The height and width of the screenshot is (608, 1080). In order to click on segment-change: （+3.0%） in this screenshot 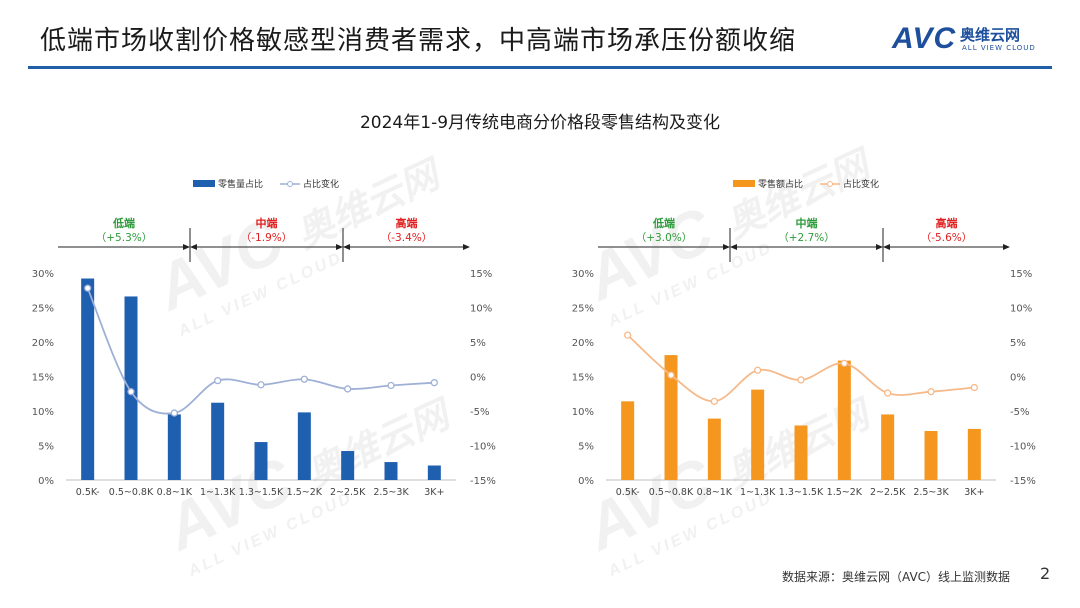, I will do `click(664, 238)`.